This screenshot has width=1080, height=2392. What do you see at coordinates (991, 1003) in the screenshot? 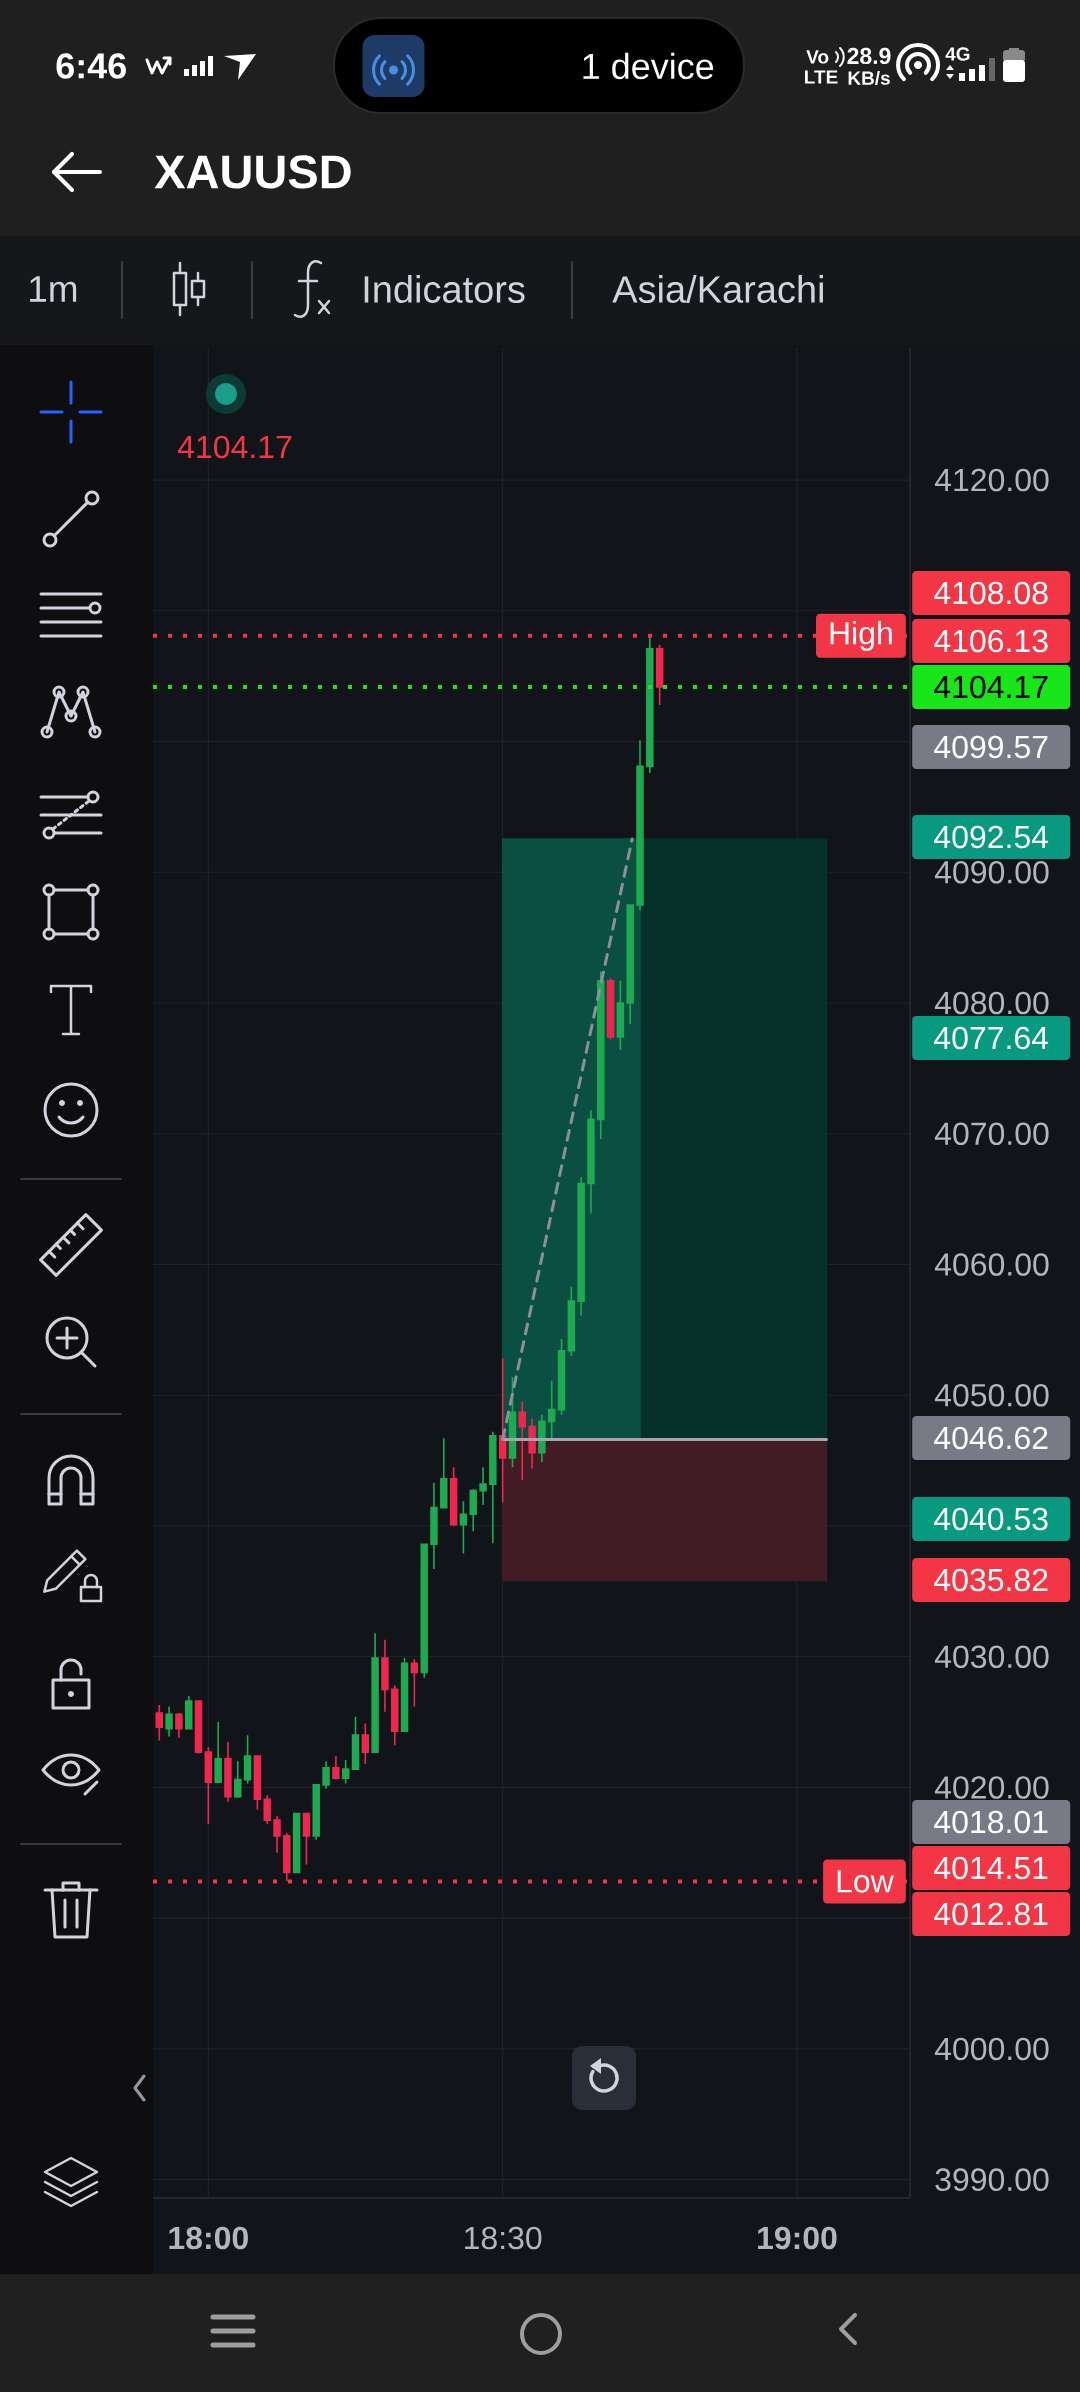
I see `y-tick-label: 4080.00` at bounding box center [991, 1003].